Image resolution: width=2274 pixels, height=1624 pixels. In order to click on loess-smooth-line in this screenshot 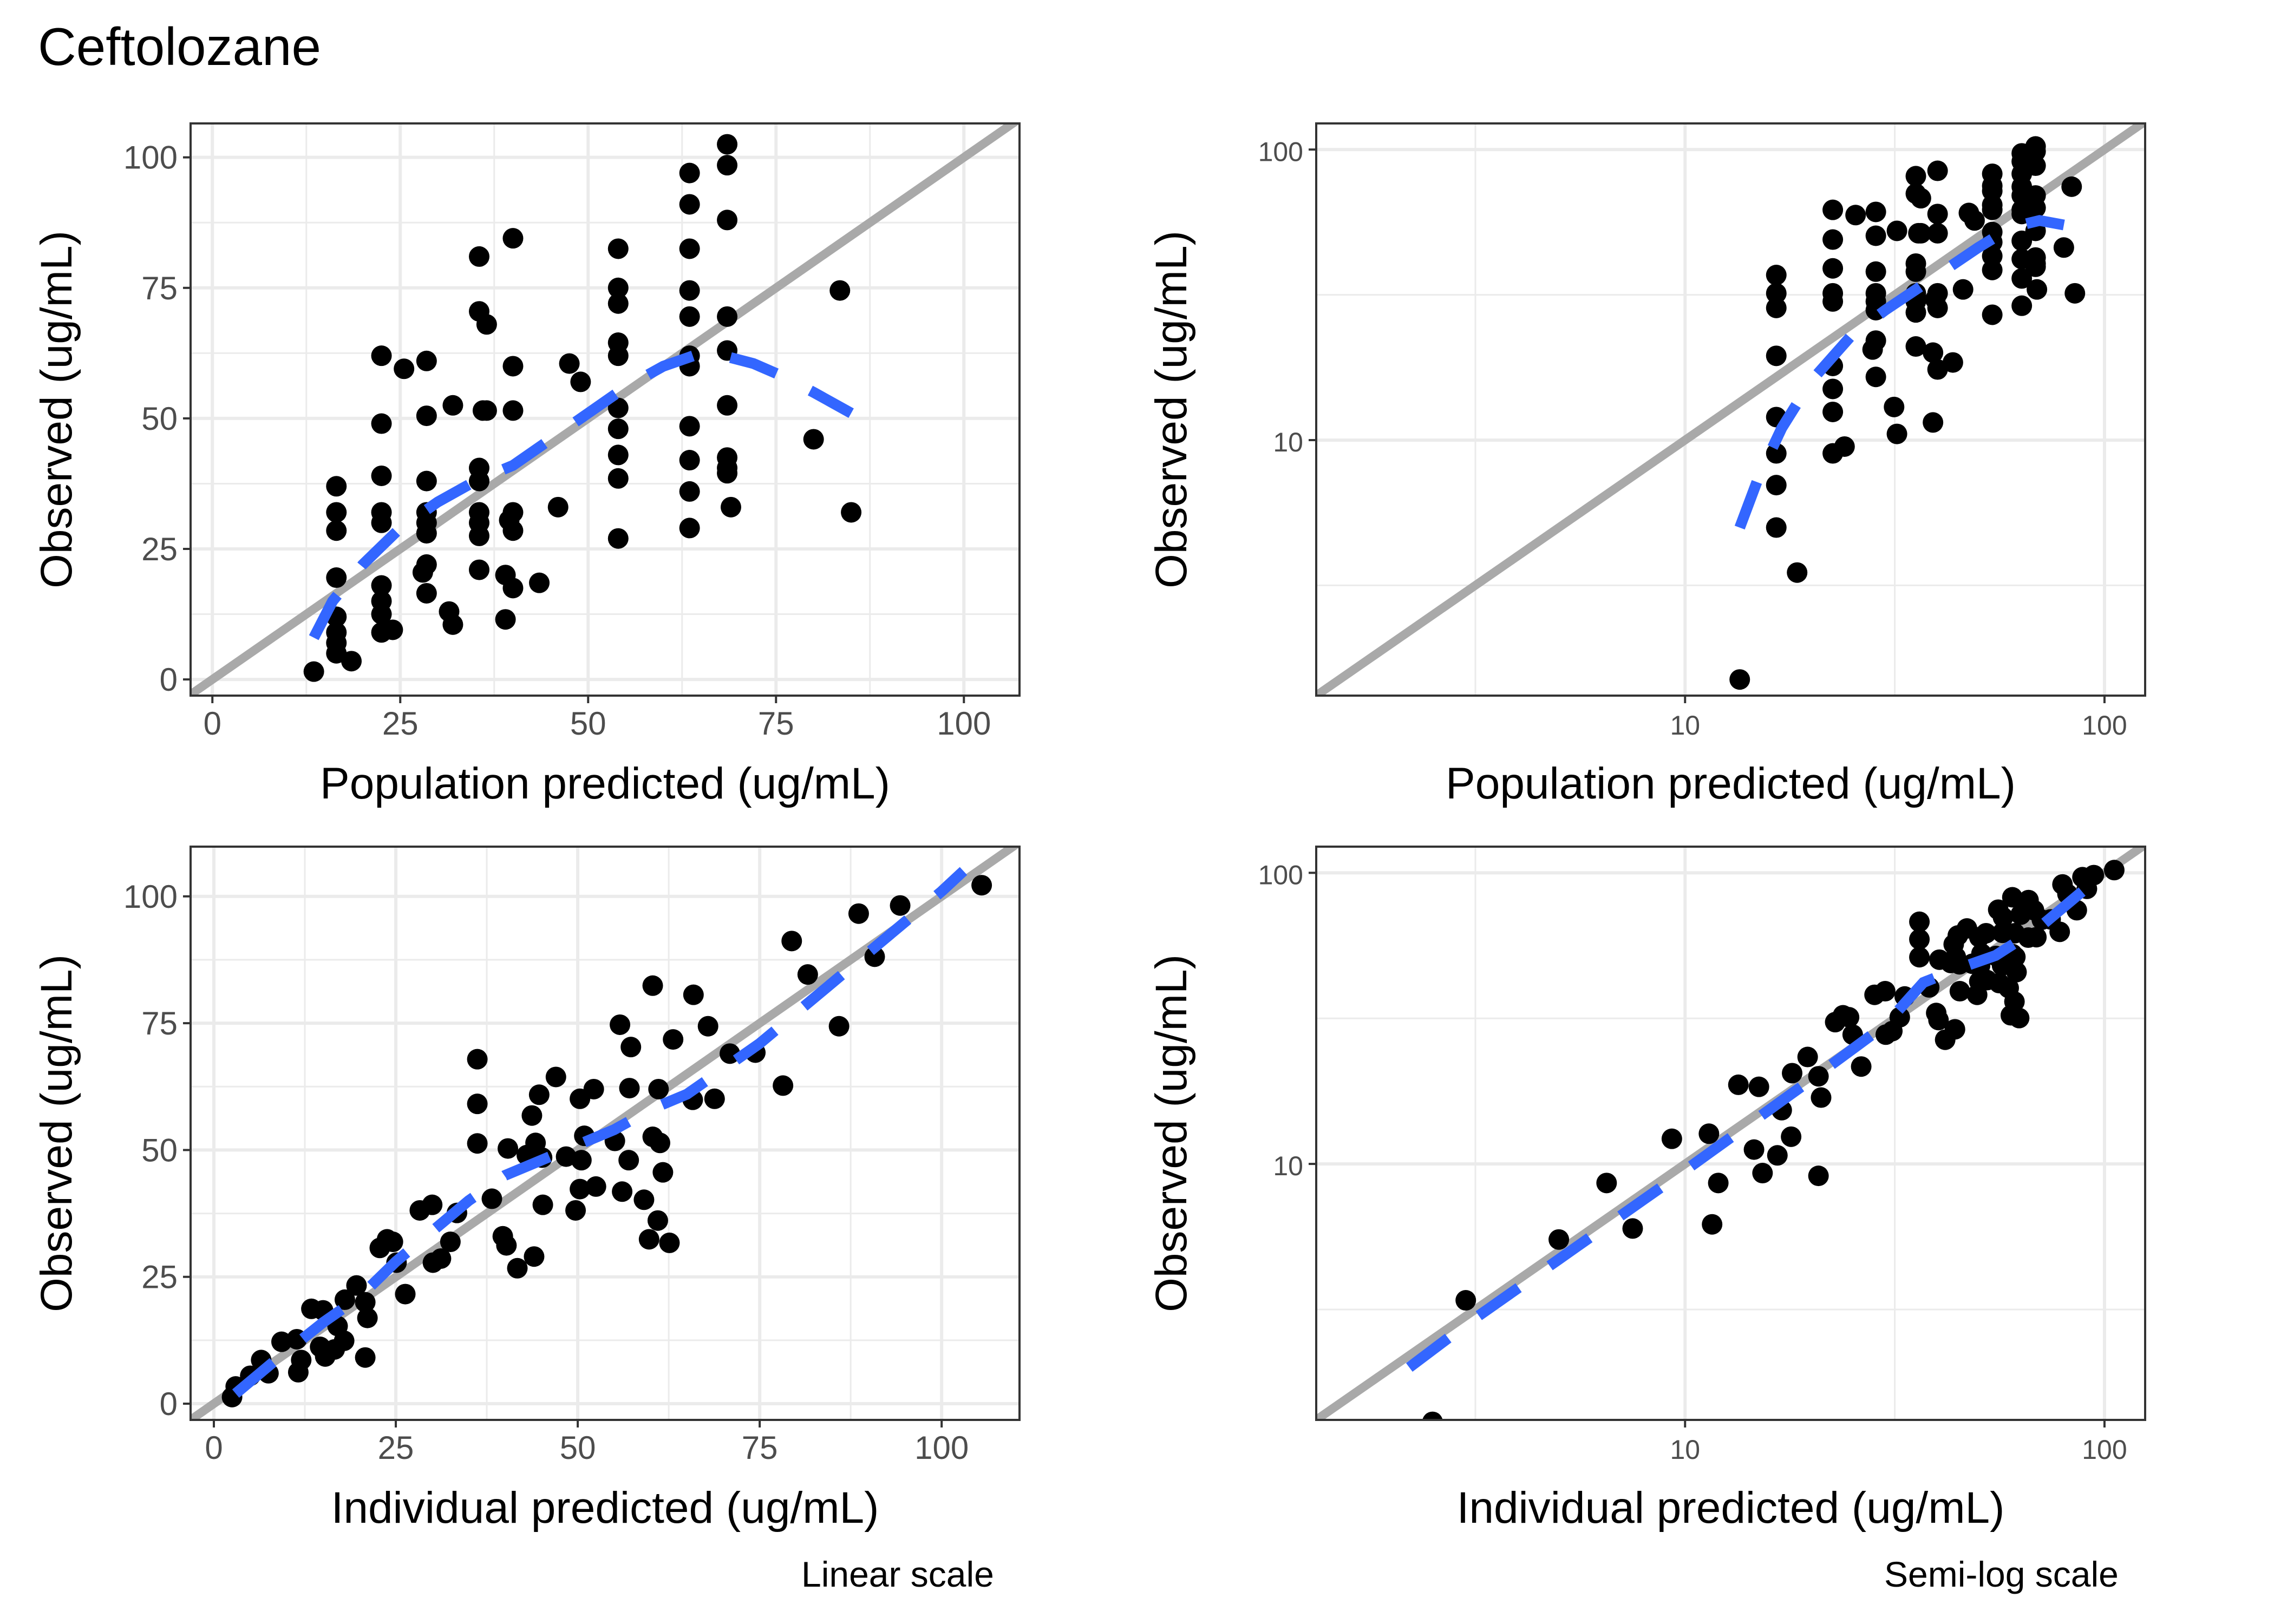, I will do `click(1757, 1120)`.